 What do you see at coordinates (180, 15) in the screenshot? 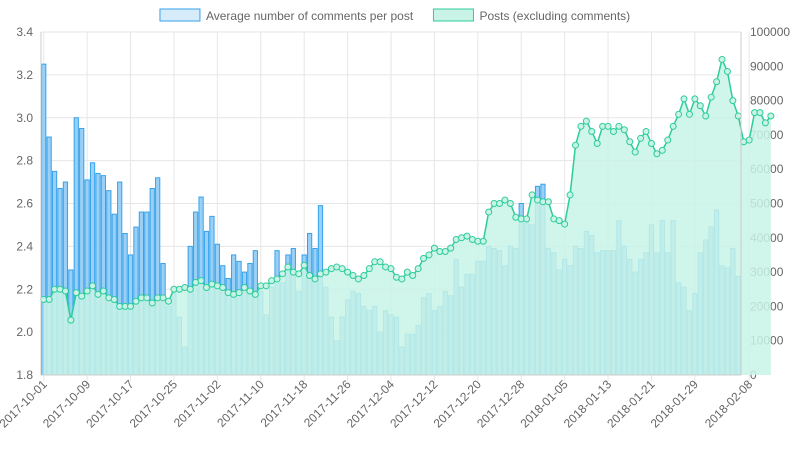
I see `legend-swatch-comments` at bounding box center [180, 15].